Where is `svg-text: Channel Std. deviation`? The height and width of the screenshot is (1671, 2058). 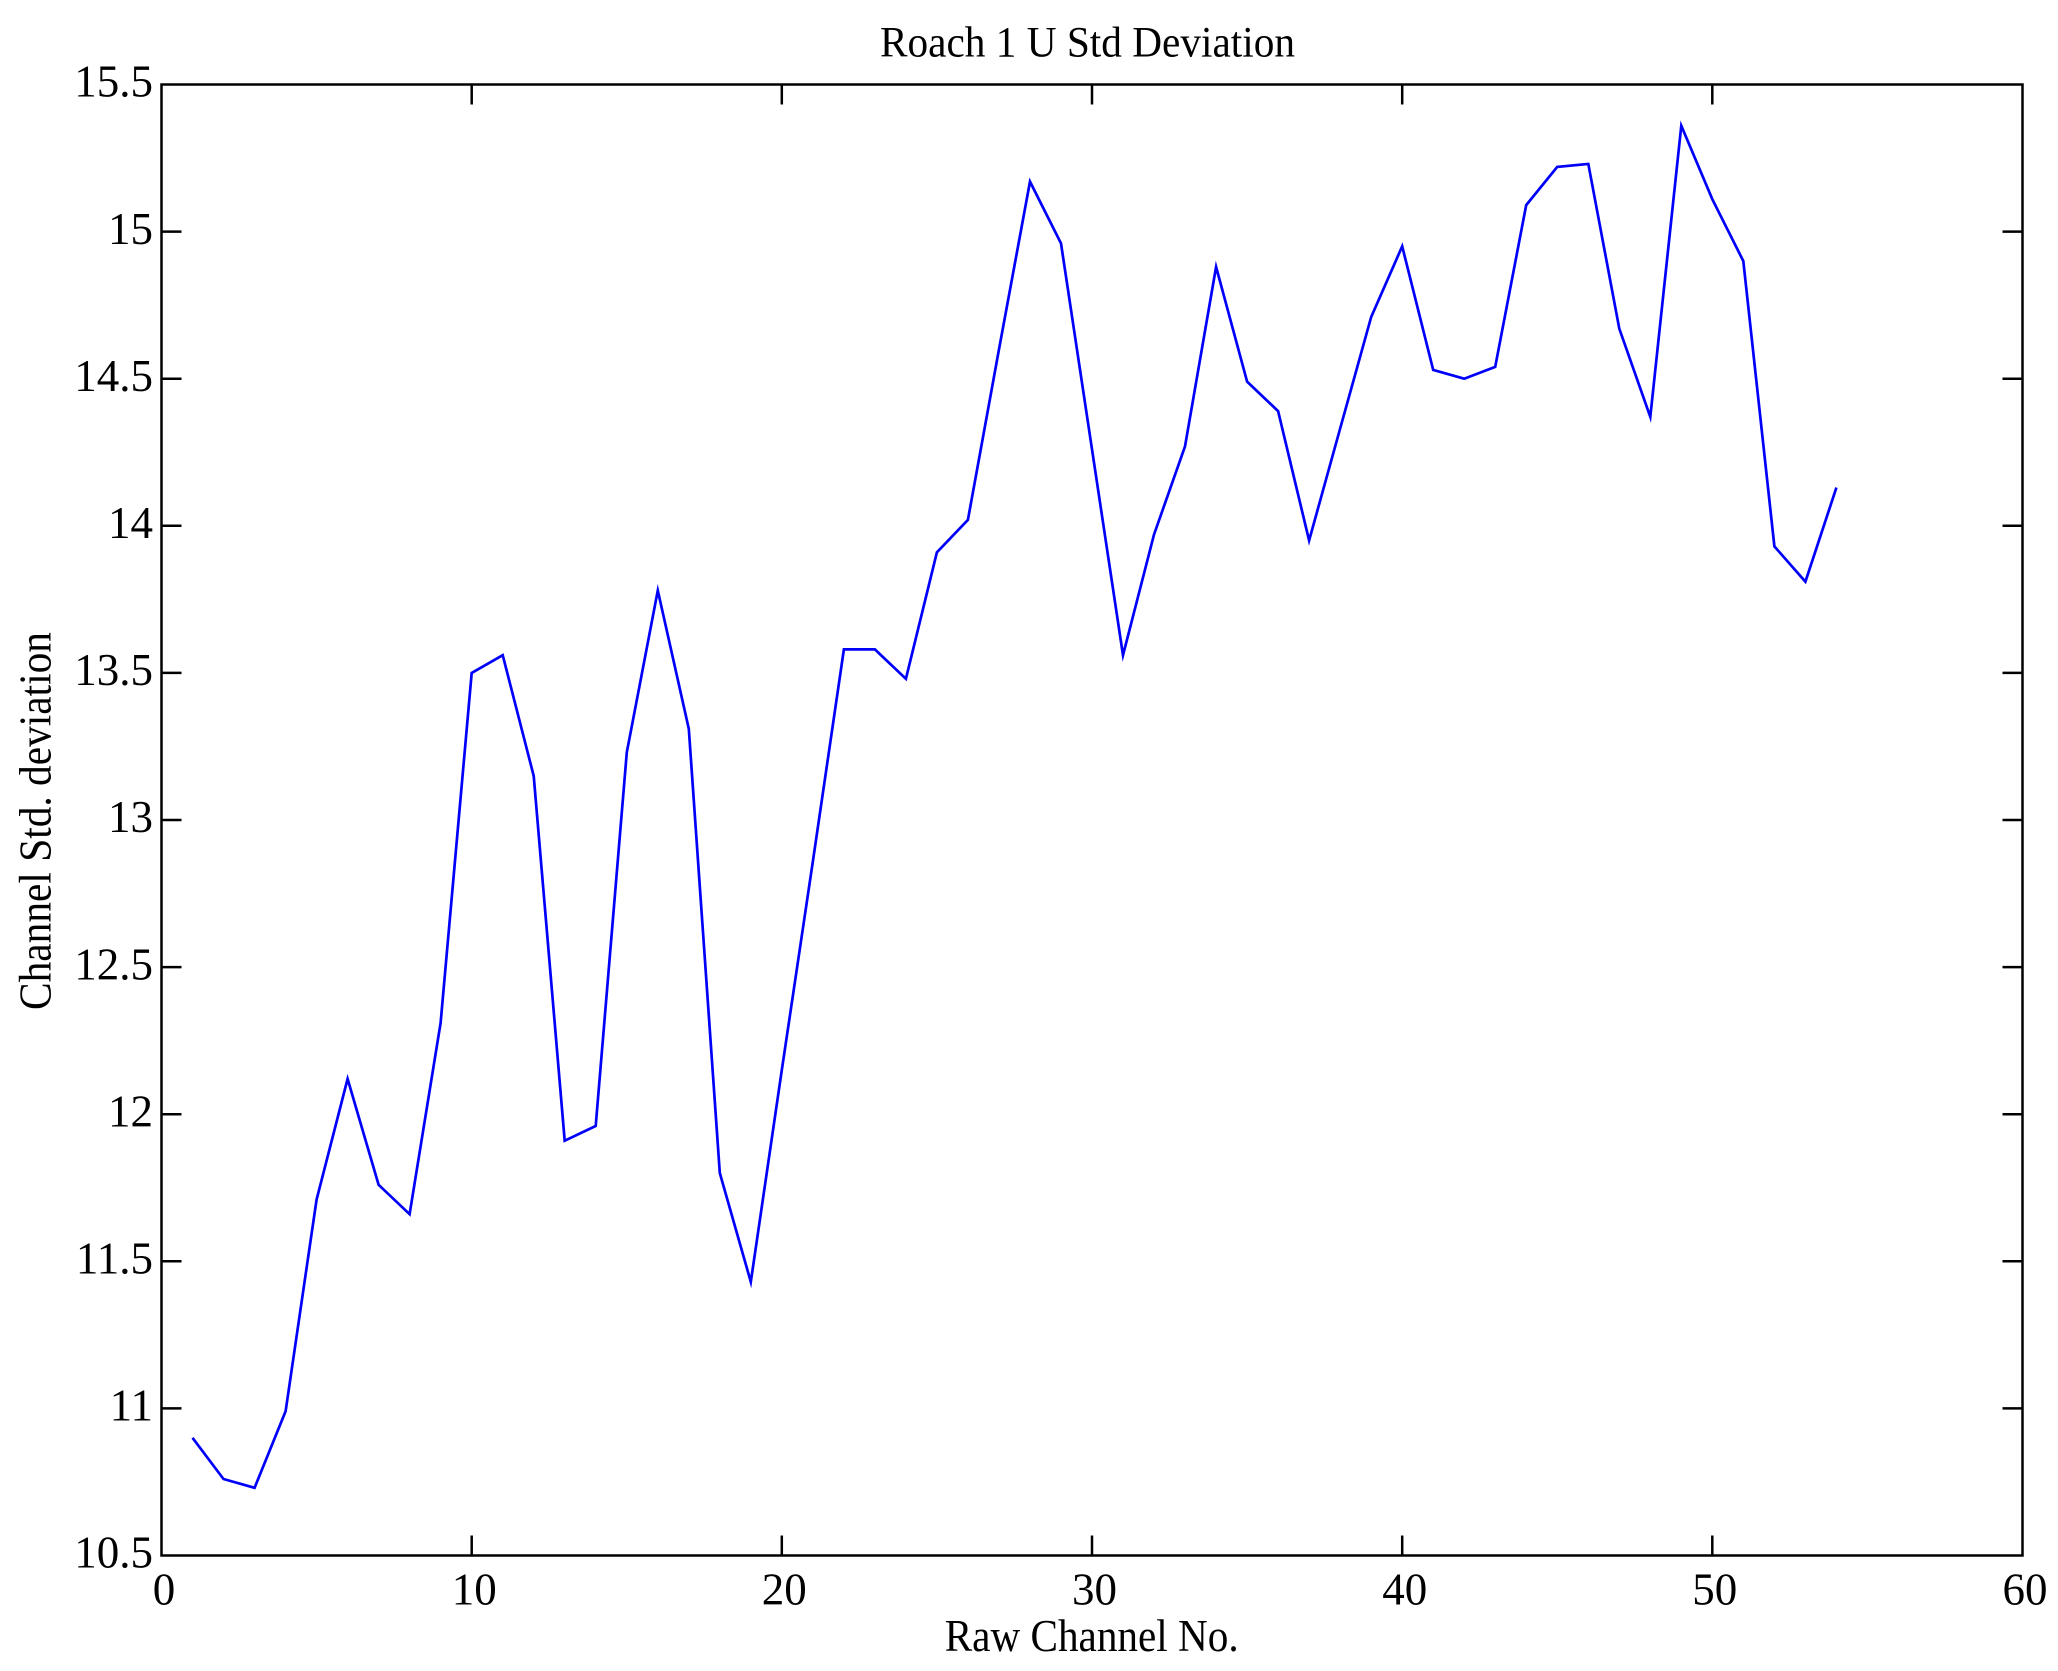 svg-text: Channel Std. deviation is located at coordinates (36, 821).